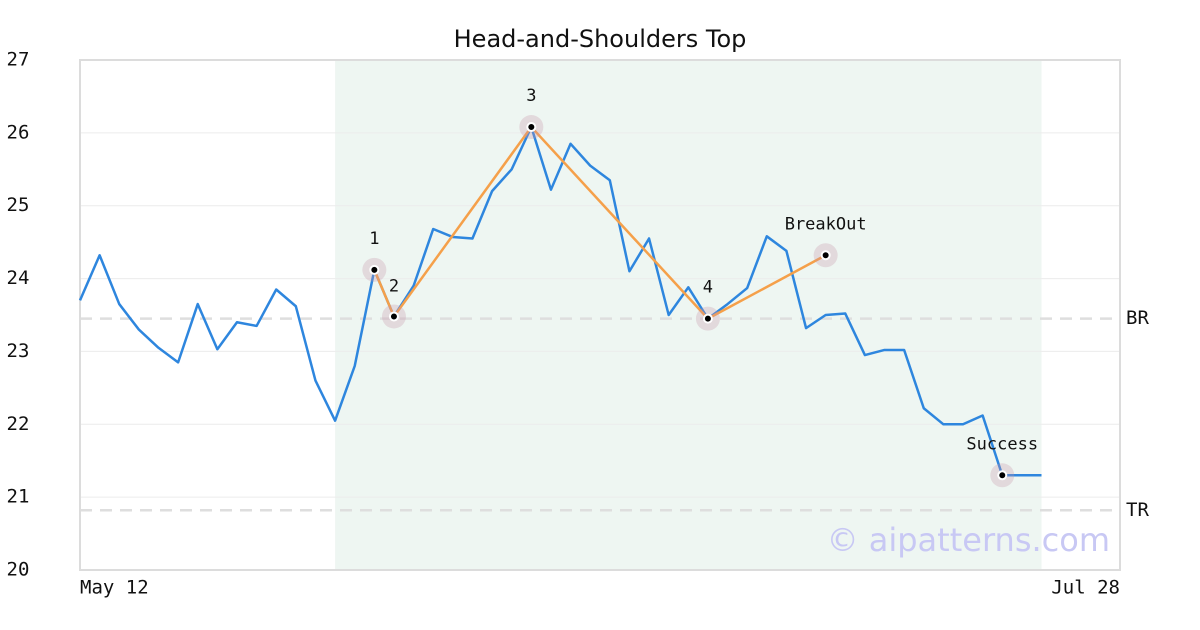 This screenshot has width=1200, height=630. What do you see at coordinates (18, 351) in the screenshot?
I see `y-tick-label: 23` at bounding box center [18, 351].